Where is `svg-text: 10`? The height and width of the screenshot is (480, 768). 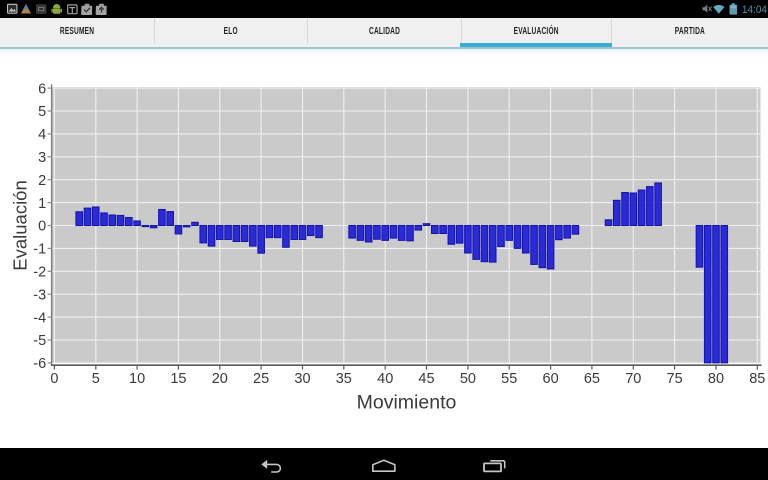 svg-text: 10 is located at coordinates (137, 379).